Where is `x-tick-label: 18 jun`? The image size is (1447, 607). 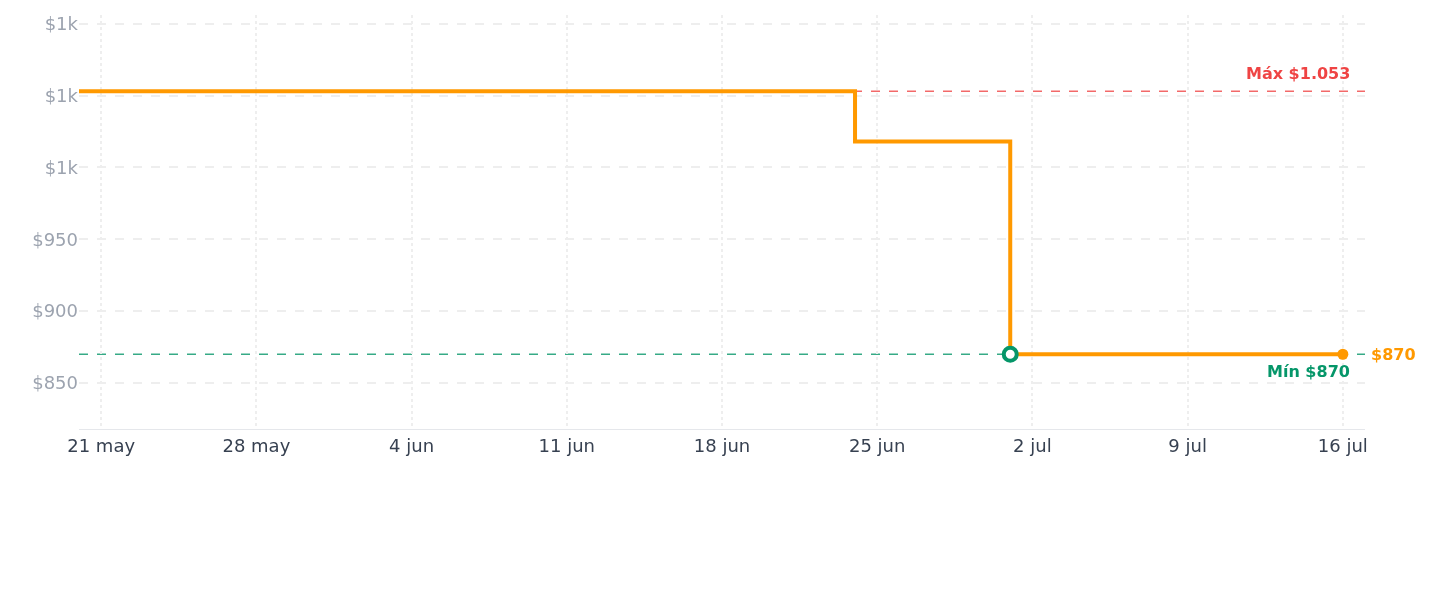 x-tick-label: 18 jun is located at coordinates (722, 445).